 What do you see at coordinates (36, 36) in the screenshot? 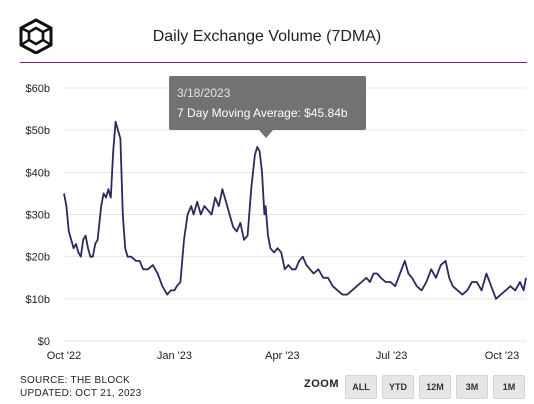
I see `the-block-logo` at bounding box center [36, 36].